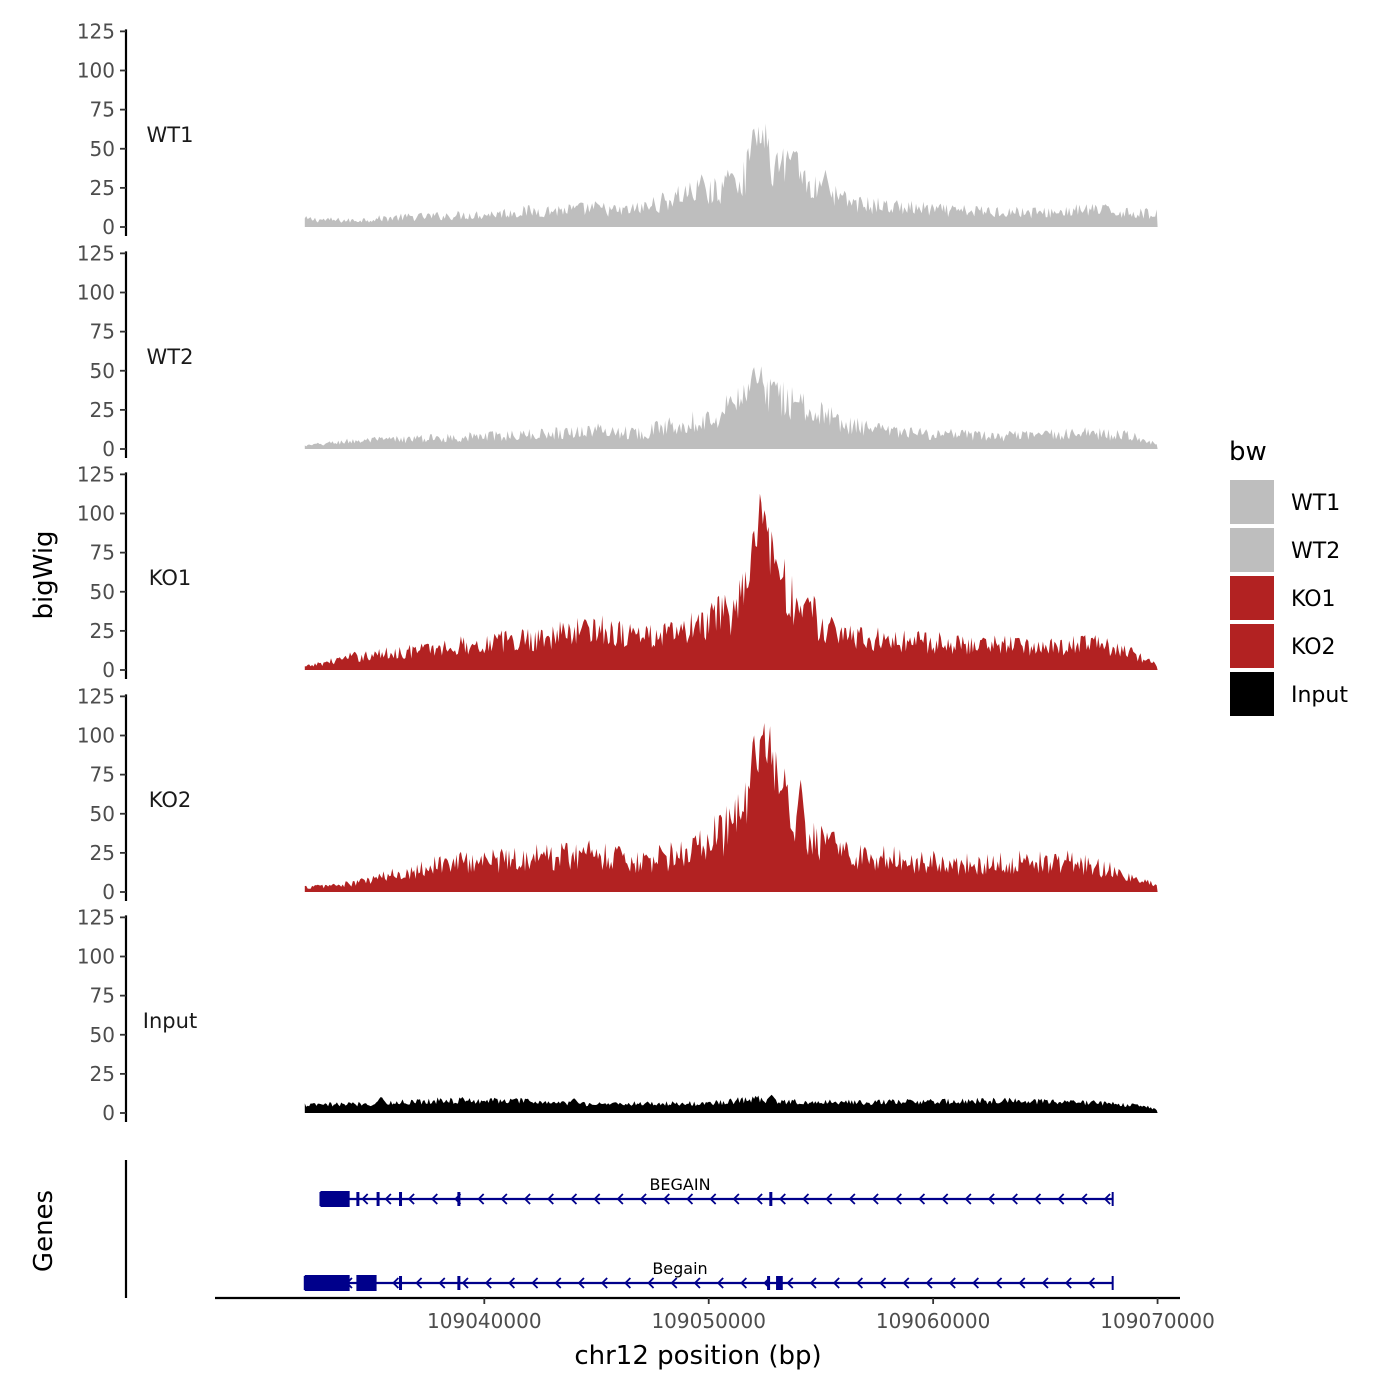 This screenshot has width=1400, height=1400. I want to click on y-tick-label: 100, so click(96, 736).